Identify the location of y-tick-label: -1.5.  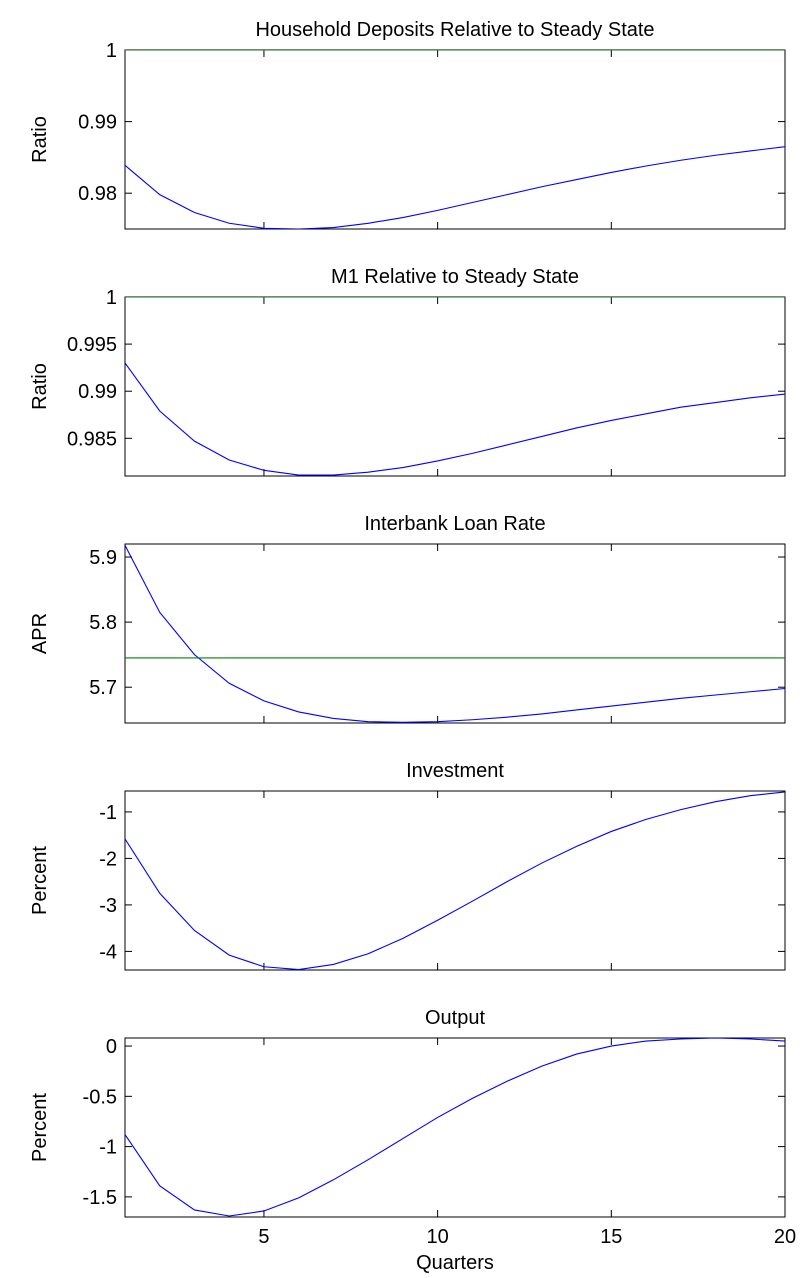
(100, 1198).